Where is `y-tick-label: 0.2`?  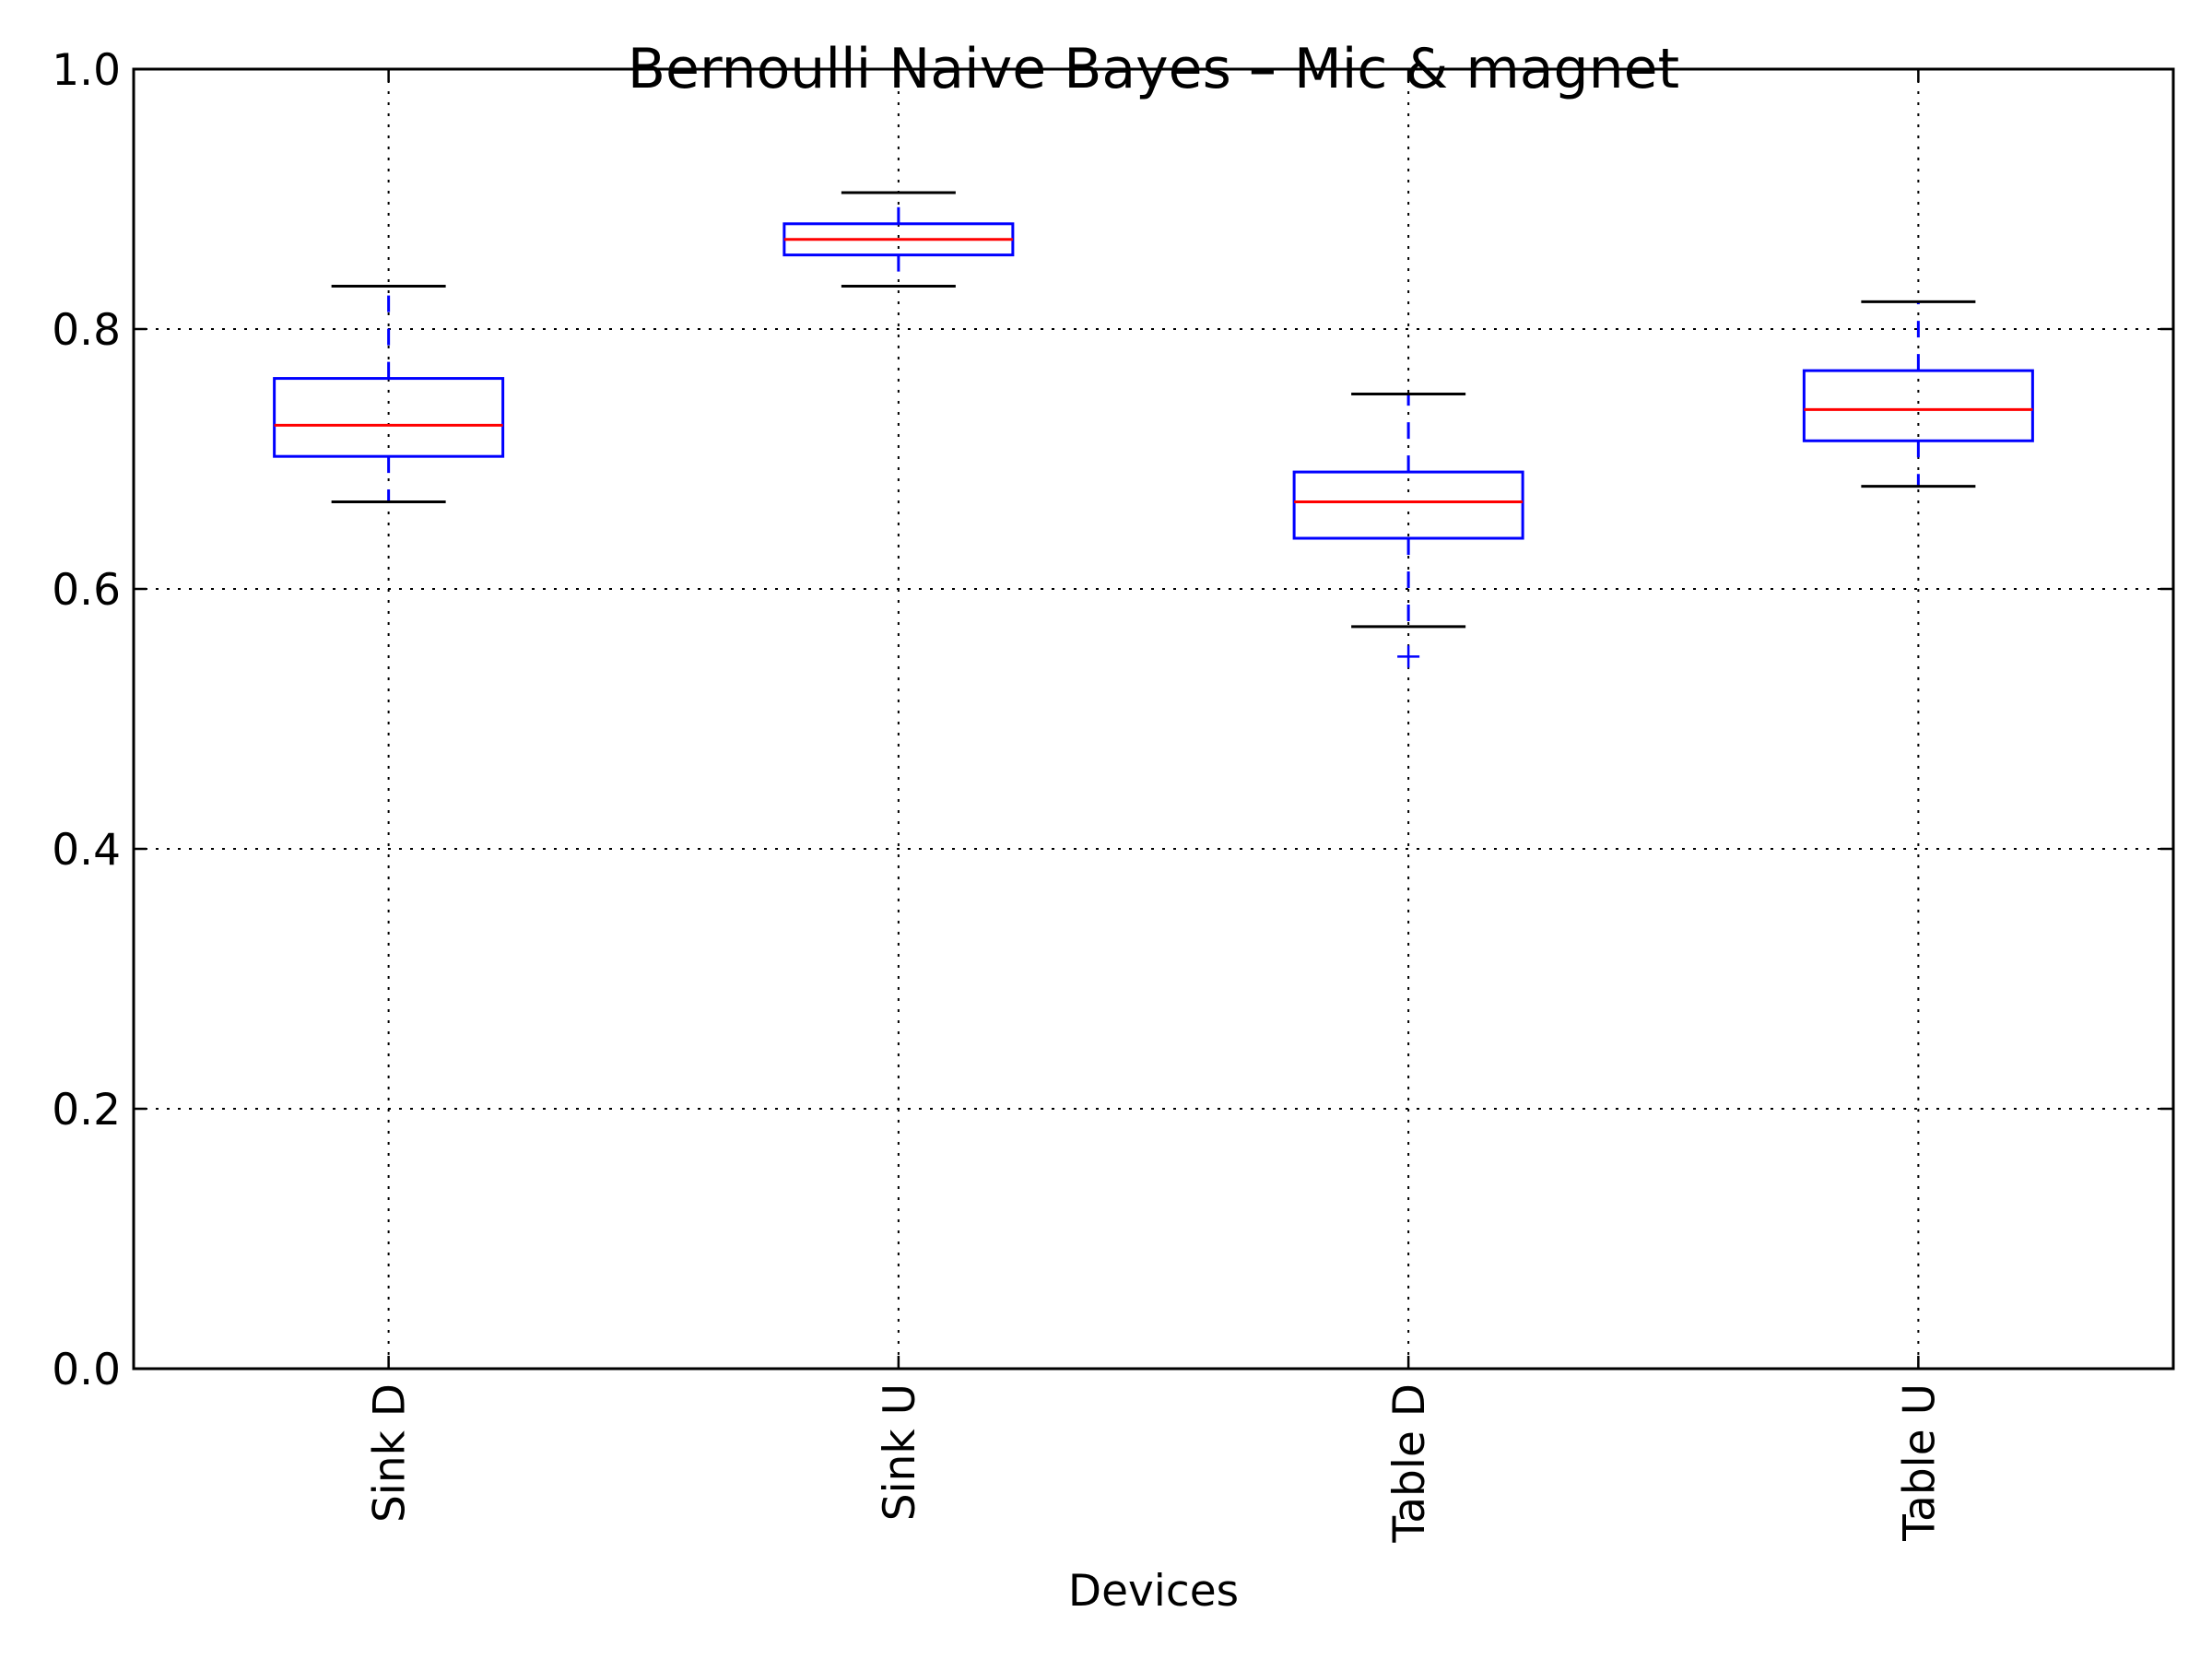 y-tick-label: 0.2 is located at coordinates (86, 1110).